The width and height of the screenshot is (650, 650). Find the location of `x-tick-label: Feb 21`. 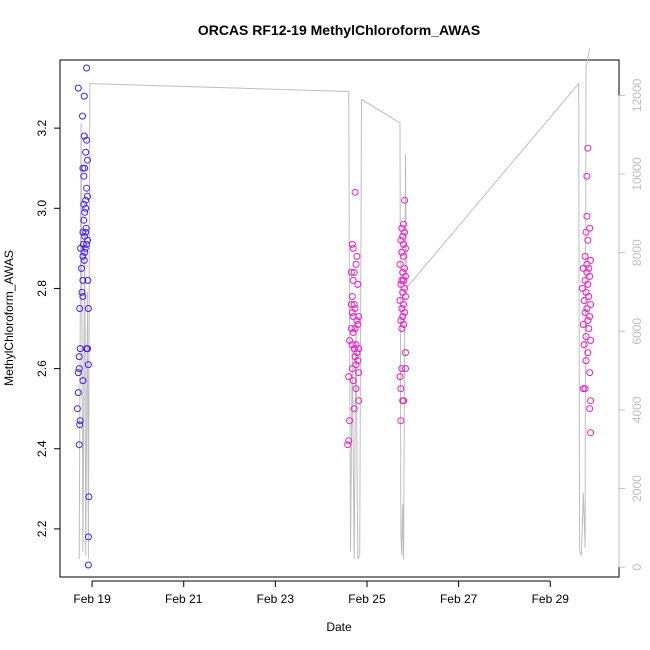

x-tick-label: Feb 21 is located at coordinates (184, 599).